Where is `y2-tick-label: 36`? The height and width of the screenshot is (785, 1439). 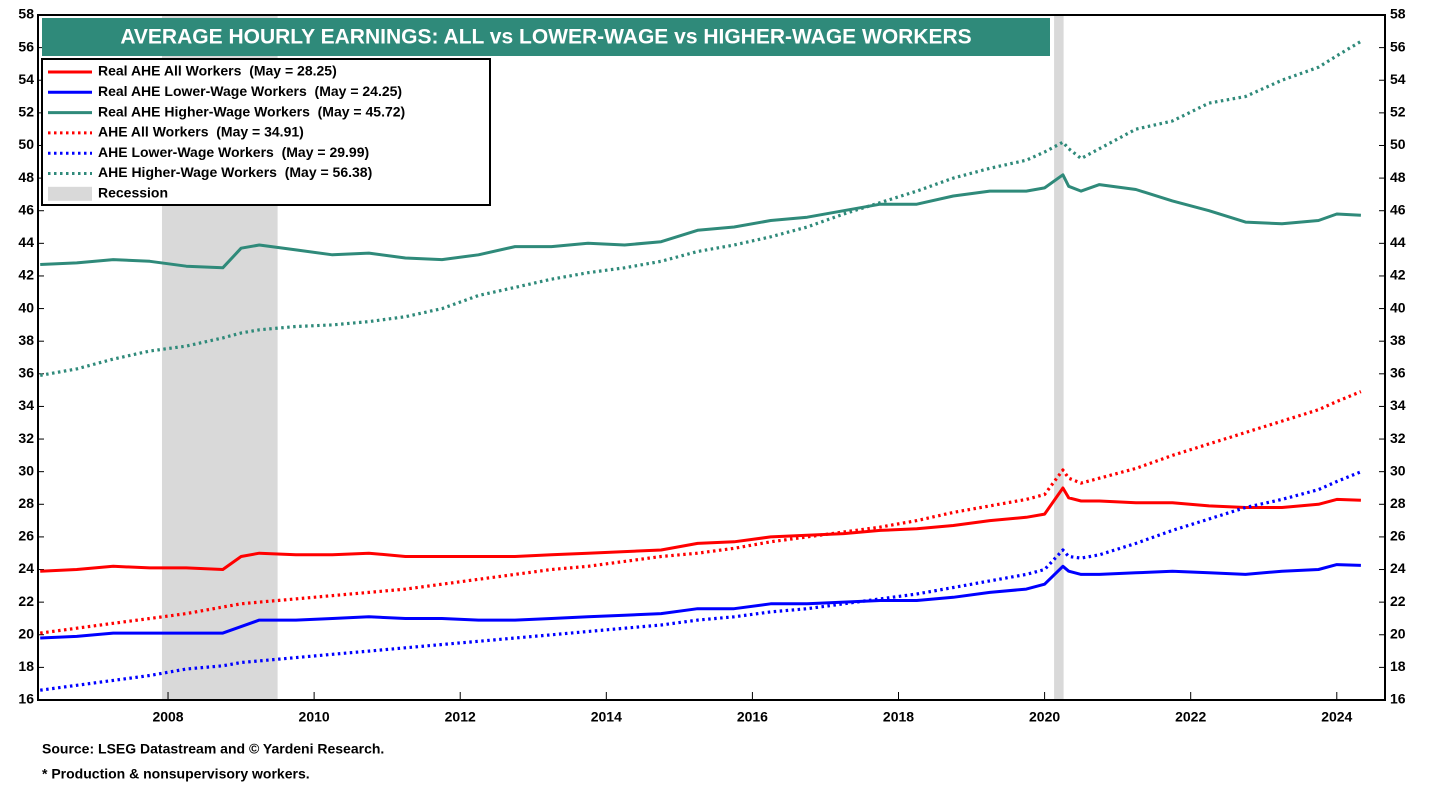 y2-tick-label: 36 is located at coordinates (1398, 373).